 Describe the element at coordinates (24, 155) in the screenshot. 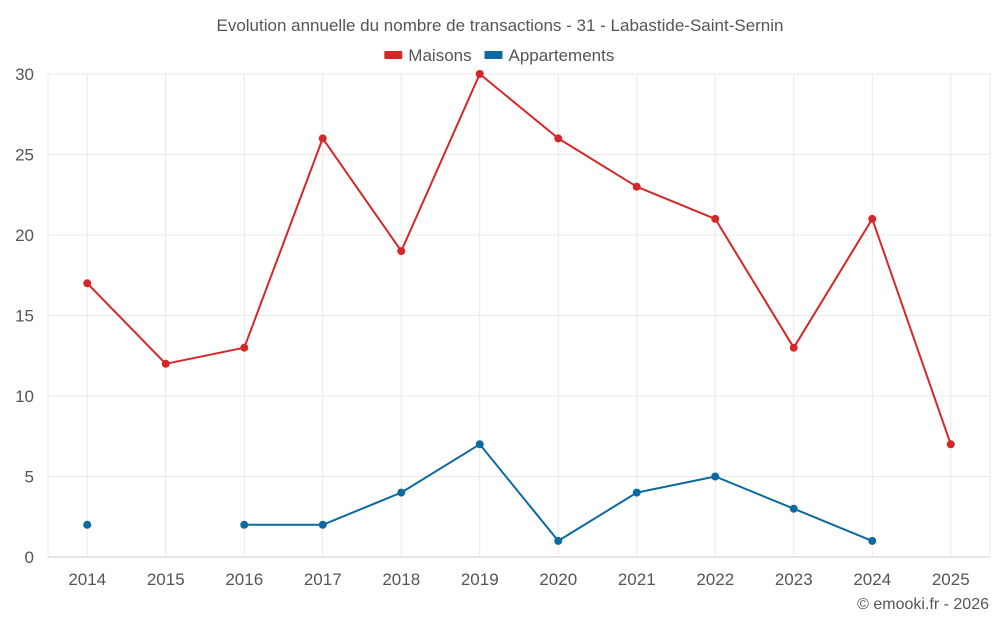

I see `y-tick-label: 25` at that location.